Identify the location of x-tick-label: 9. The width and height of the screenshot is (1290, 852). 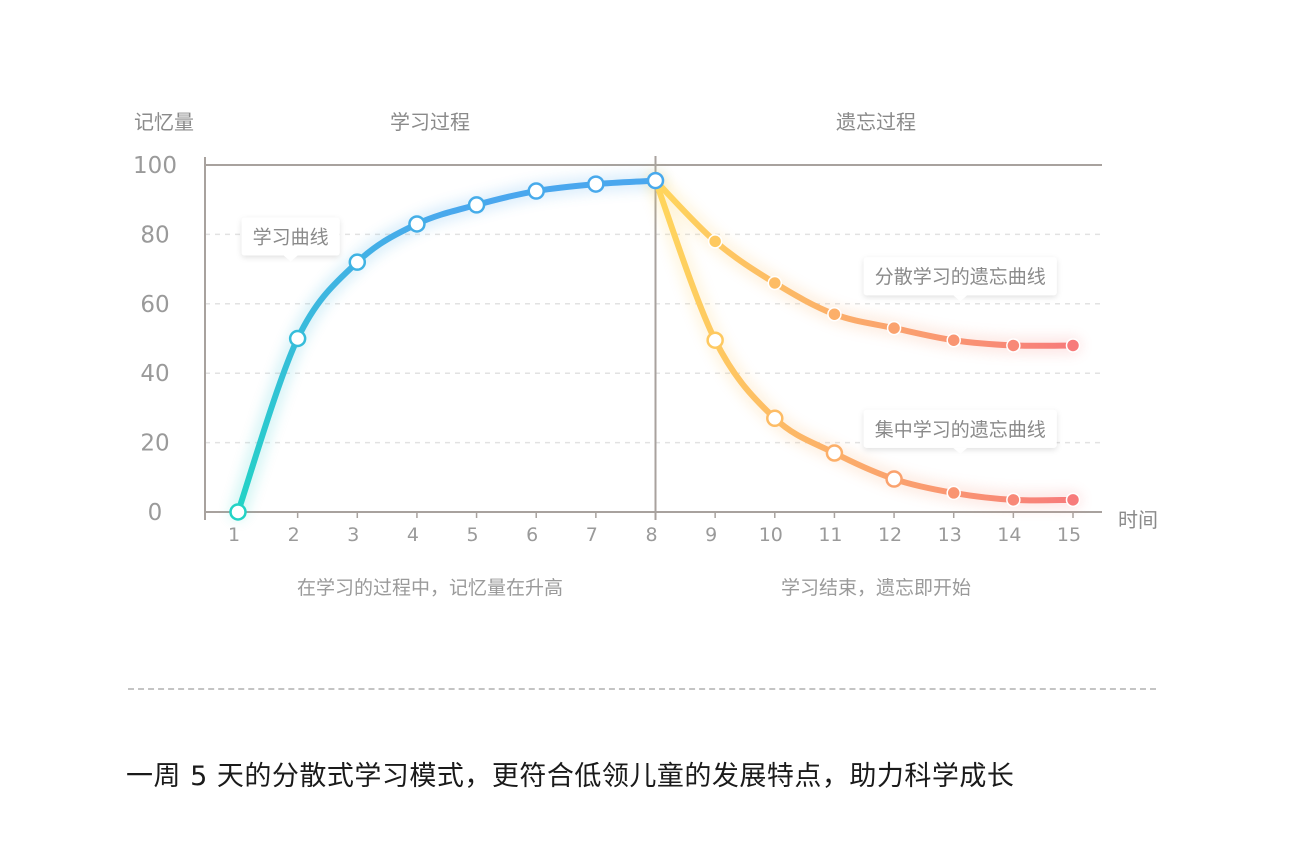
(711, 535).